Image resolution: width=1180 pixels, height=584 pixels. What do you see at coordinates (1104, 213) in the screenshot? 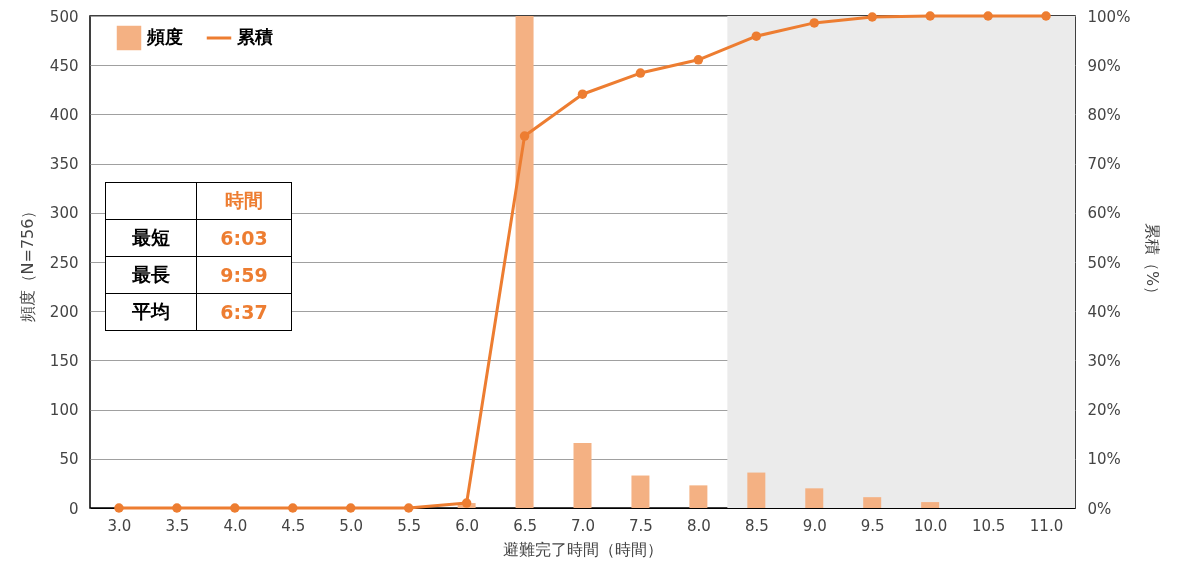
I see `y2-tick-label: 60%` at bounding box center [1104, 213].